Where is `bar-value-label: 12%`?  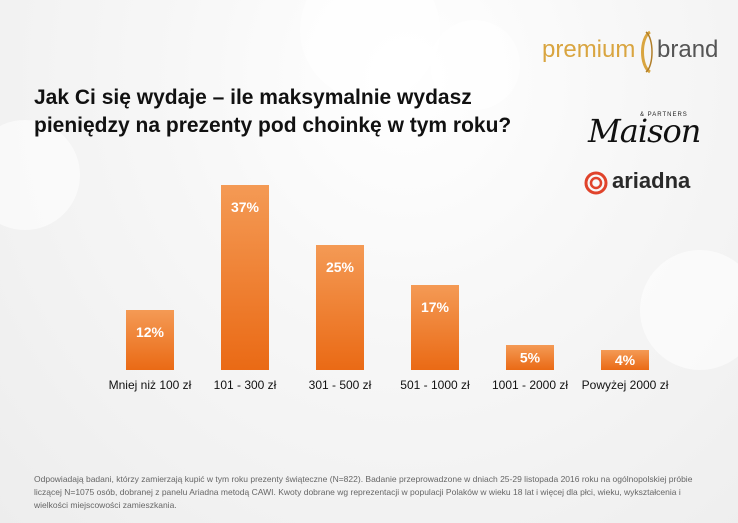 bar-value-label: 12% is located at coordinates (150, 332).